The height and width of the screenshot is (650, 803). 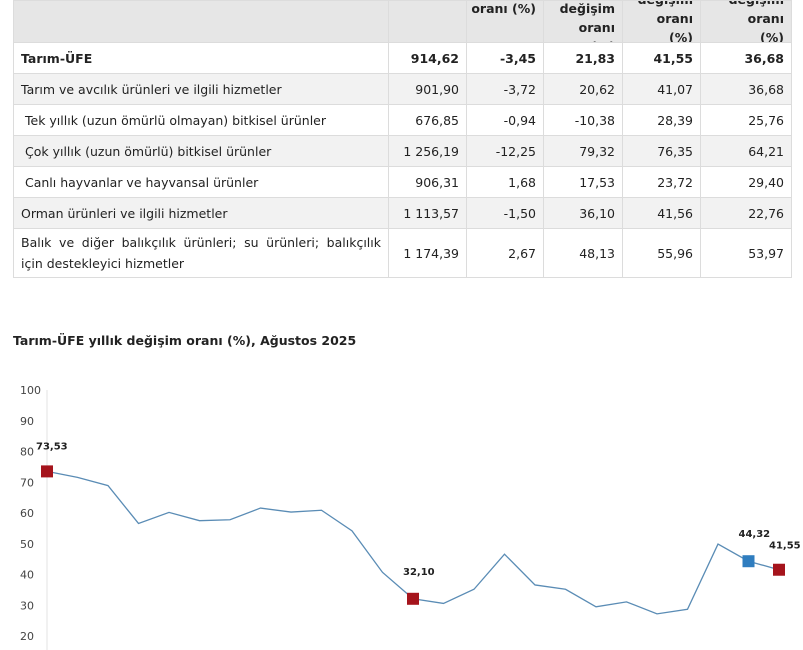 I want to click on value-cell: 28,39, so click(x=661, y=120).